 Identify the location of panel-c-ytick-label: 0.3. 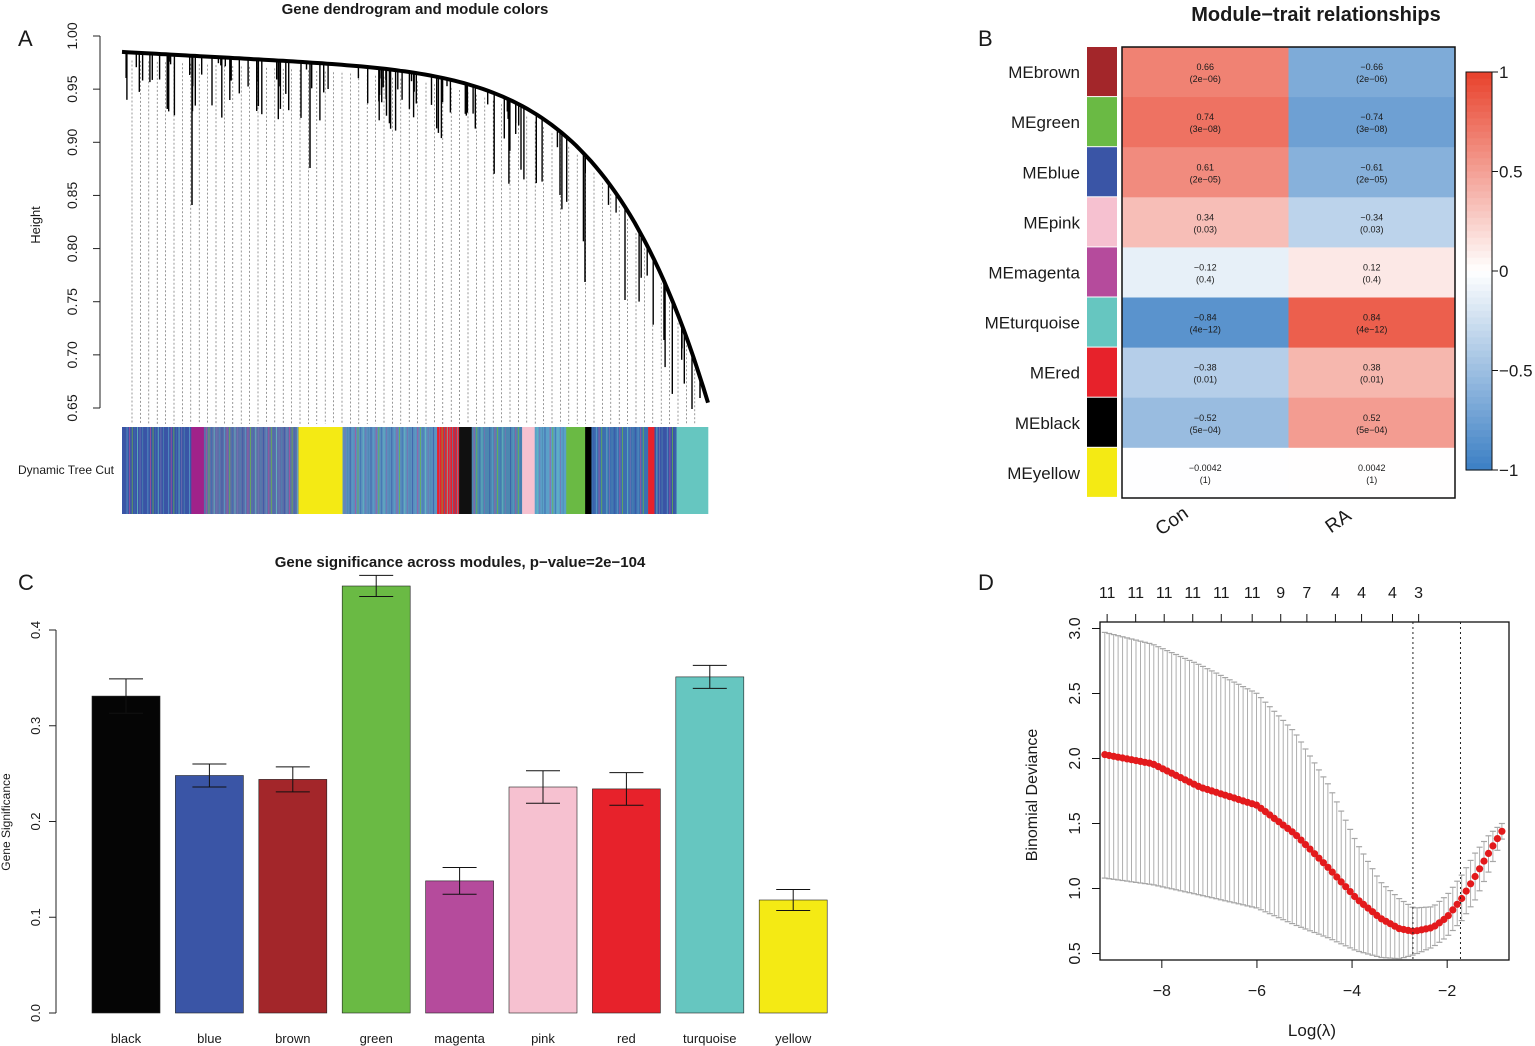
(35, 726).